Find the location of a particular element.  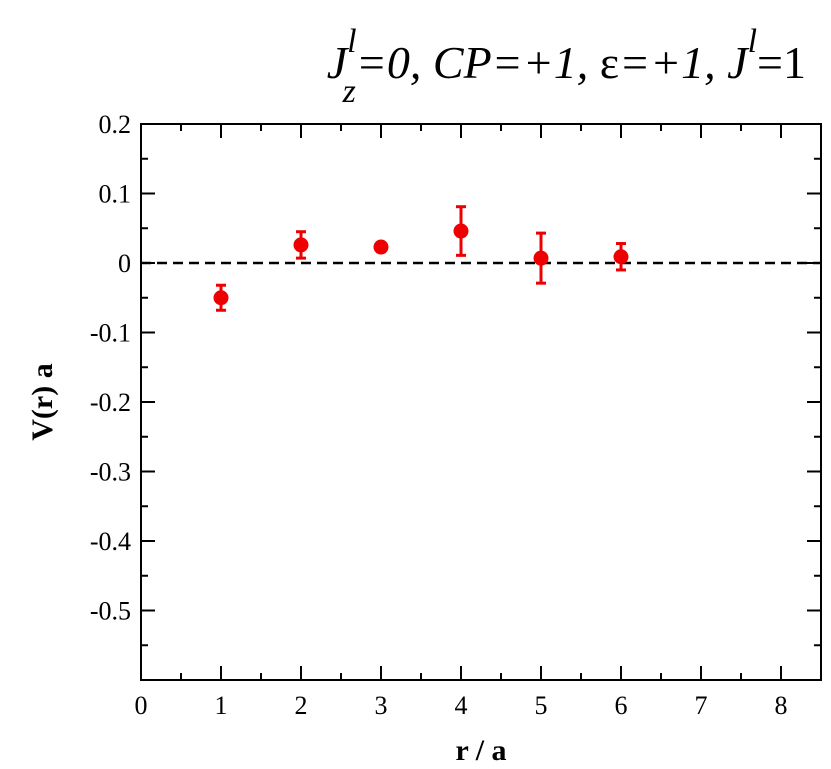

y-tick-label: -0.2 is located at coordinates (110, 402).